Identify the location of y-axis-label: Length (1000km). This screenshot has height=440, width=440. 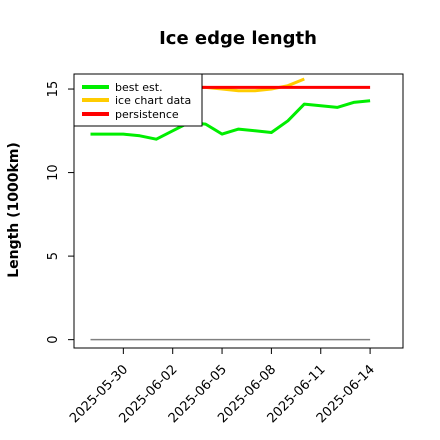
(14, 210).